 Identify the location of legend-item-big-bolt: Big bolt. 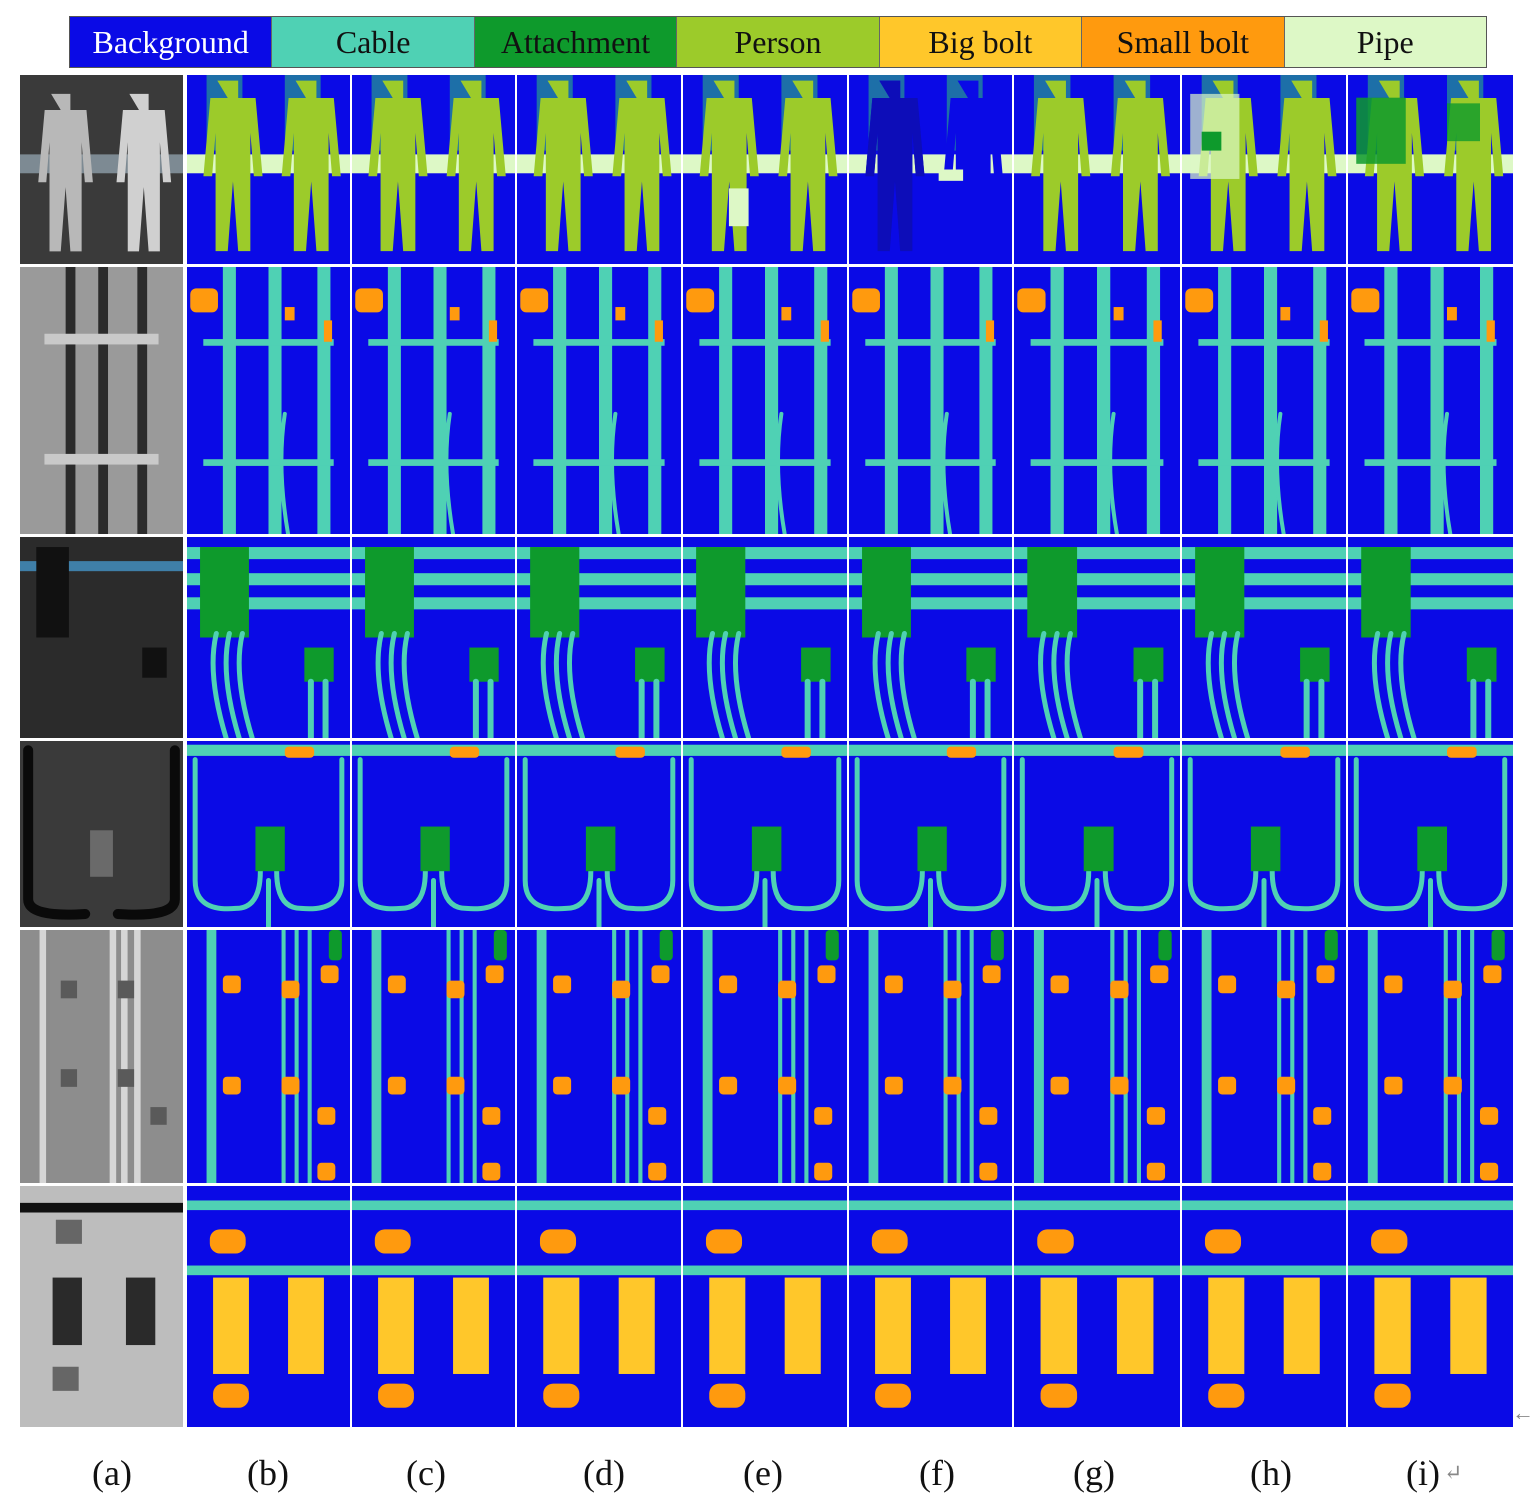
(981, 42).